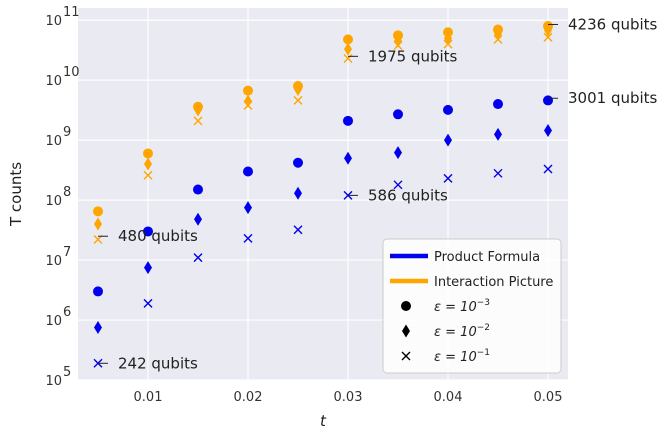  What do you see at coordinates (483, 303) in the screenshot?
I see `legend-exponent: −3` at bounding box center [483, 303].